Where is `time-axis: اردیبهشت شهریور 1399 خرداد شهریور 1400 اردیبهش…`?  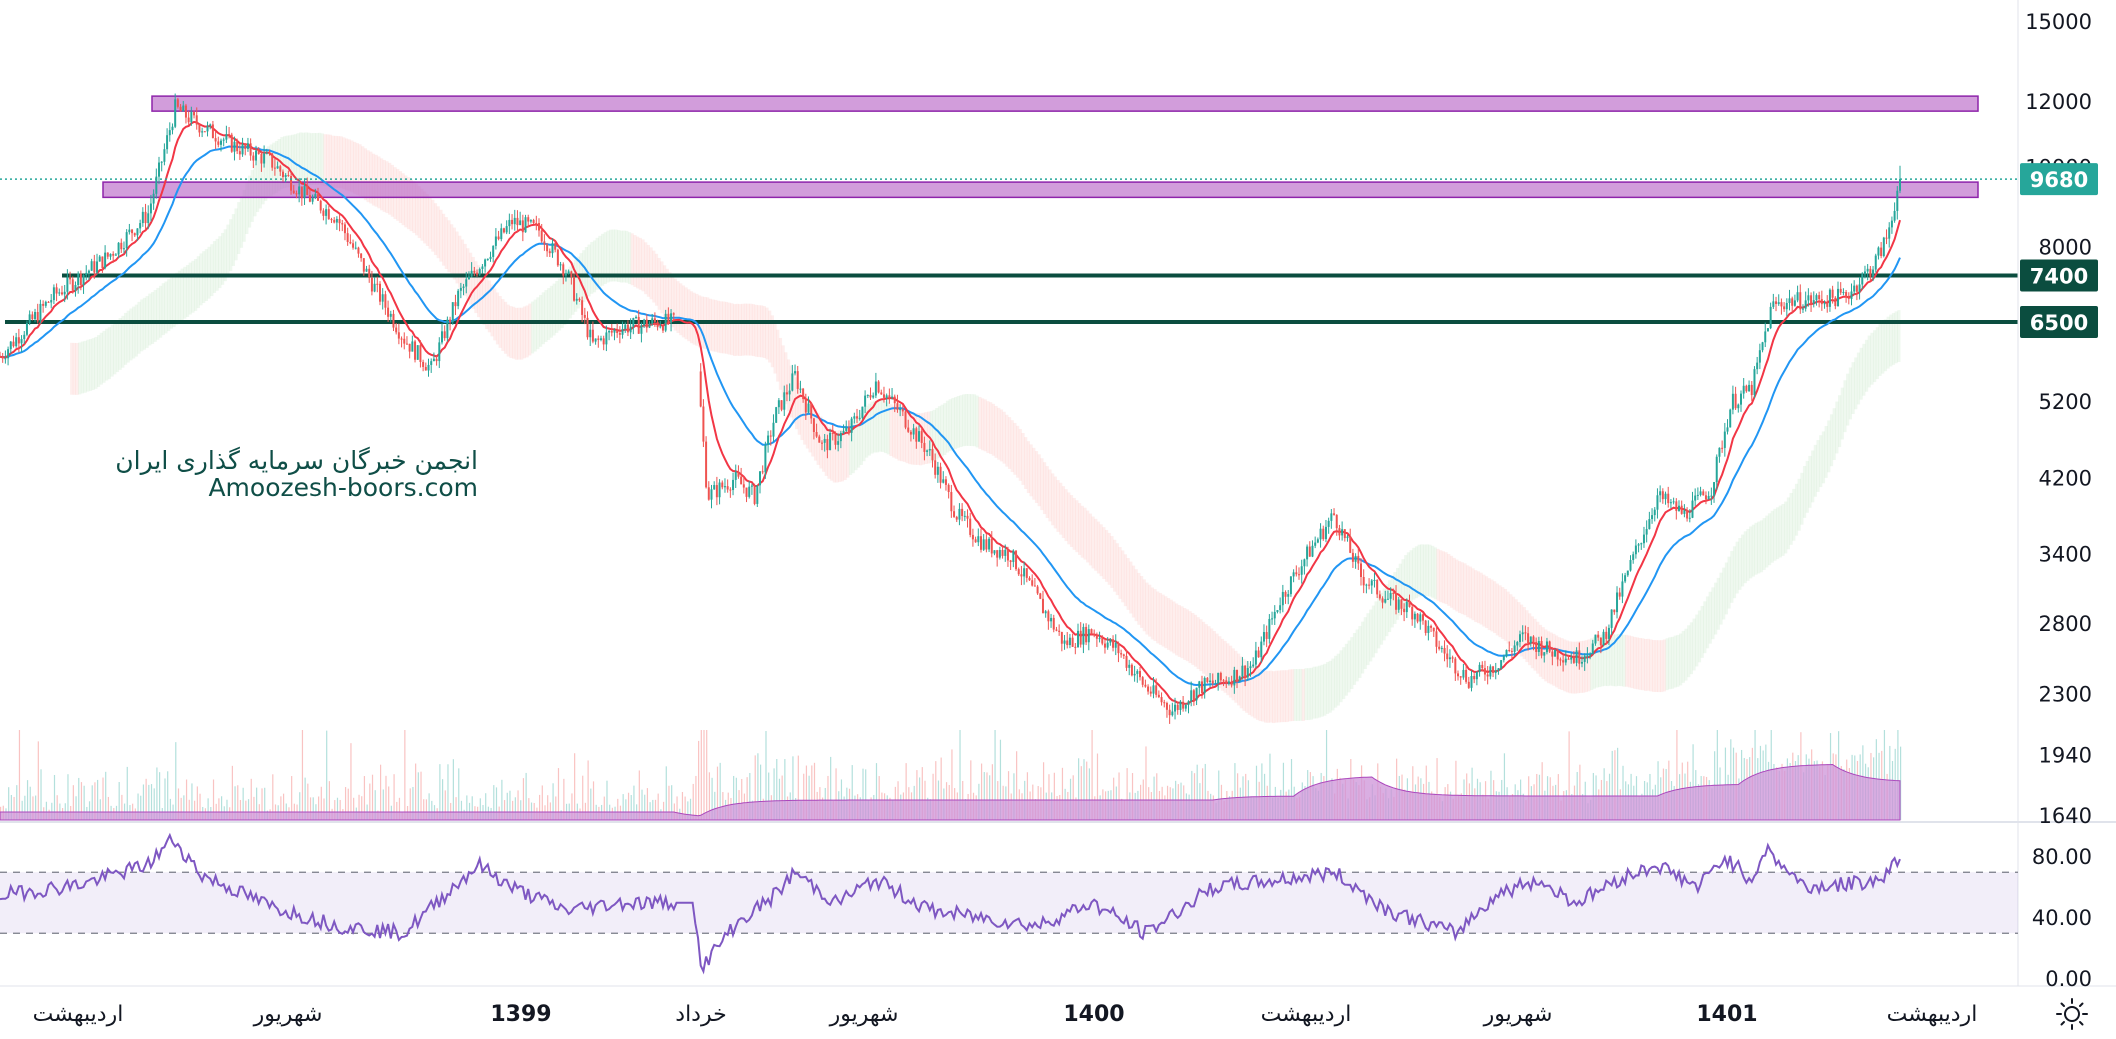
time-axis: اردیبهشت شهریور 1399 خرداد شهریور 1400 اردیبهش… is located at coordinates (1005, 1014).